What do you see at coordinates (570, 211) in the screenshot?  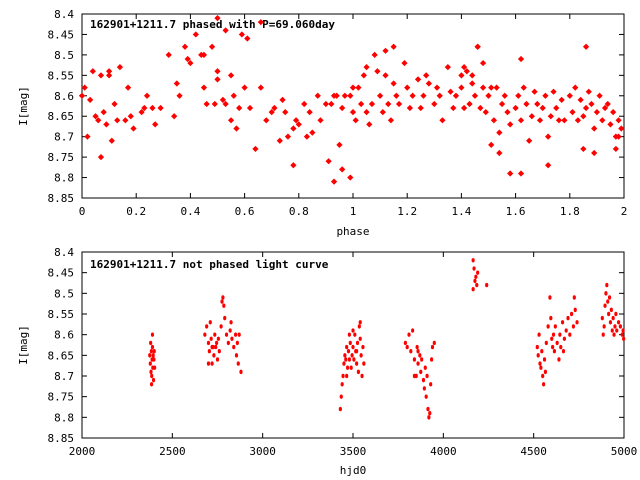 I see `top-xtick-label: 1.8` at bounding box center [570, 211].